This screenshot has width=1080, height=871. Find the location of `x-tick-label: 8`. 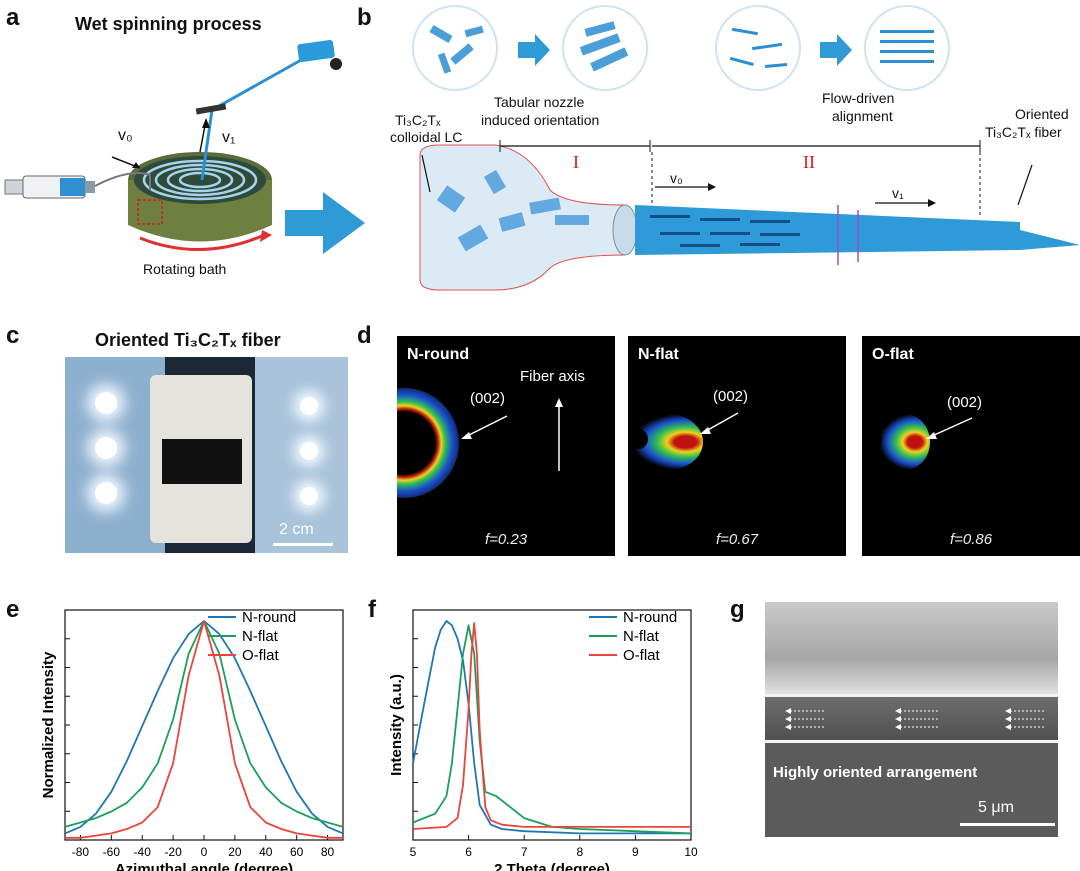

x-tick-label: 8 is located at coordinates (579, 852).